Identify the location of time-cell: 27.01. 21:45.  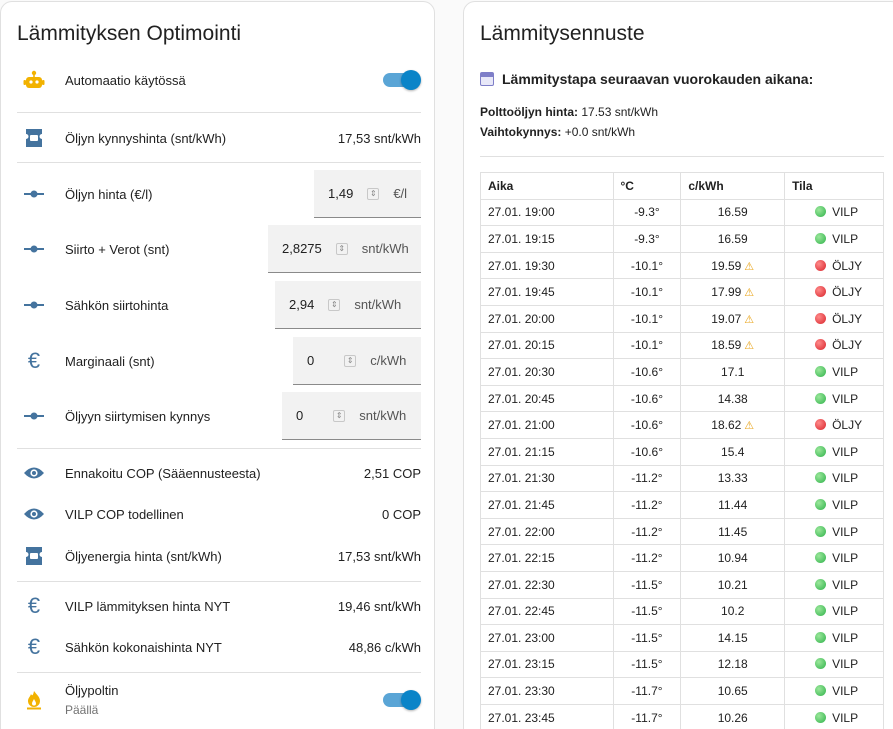
(547, 505).